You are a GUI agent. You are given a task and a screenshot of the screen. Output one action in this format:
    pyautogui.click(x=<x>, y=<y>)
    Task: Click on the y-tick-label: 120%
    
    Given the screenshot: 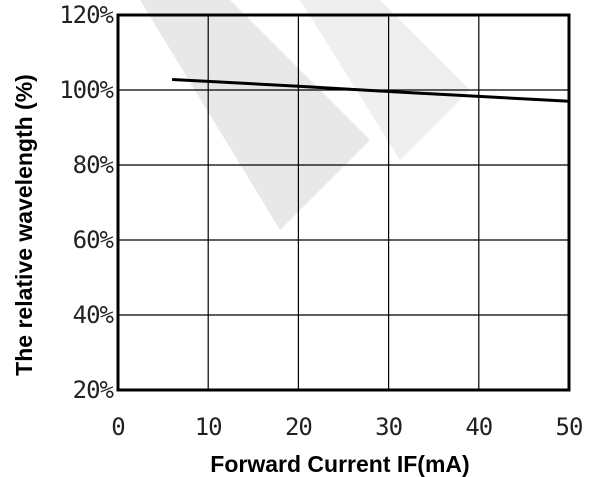 What is the action you would take?
    pyautogui.click(x=86, y=15)
    